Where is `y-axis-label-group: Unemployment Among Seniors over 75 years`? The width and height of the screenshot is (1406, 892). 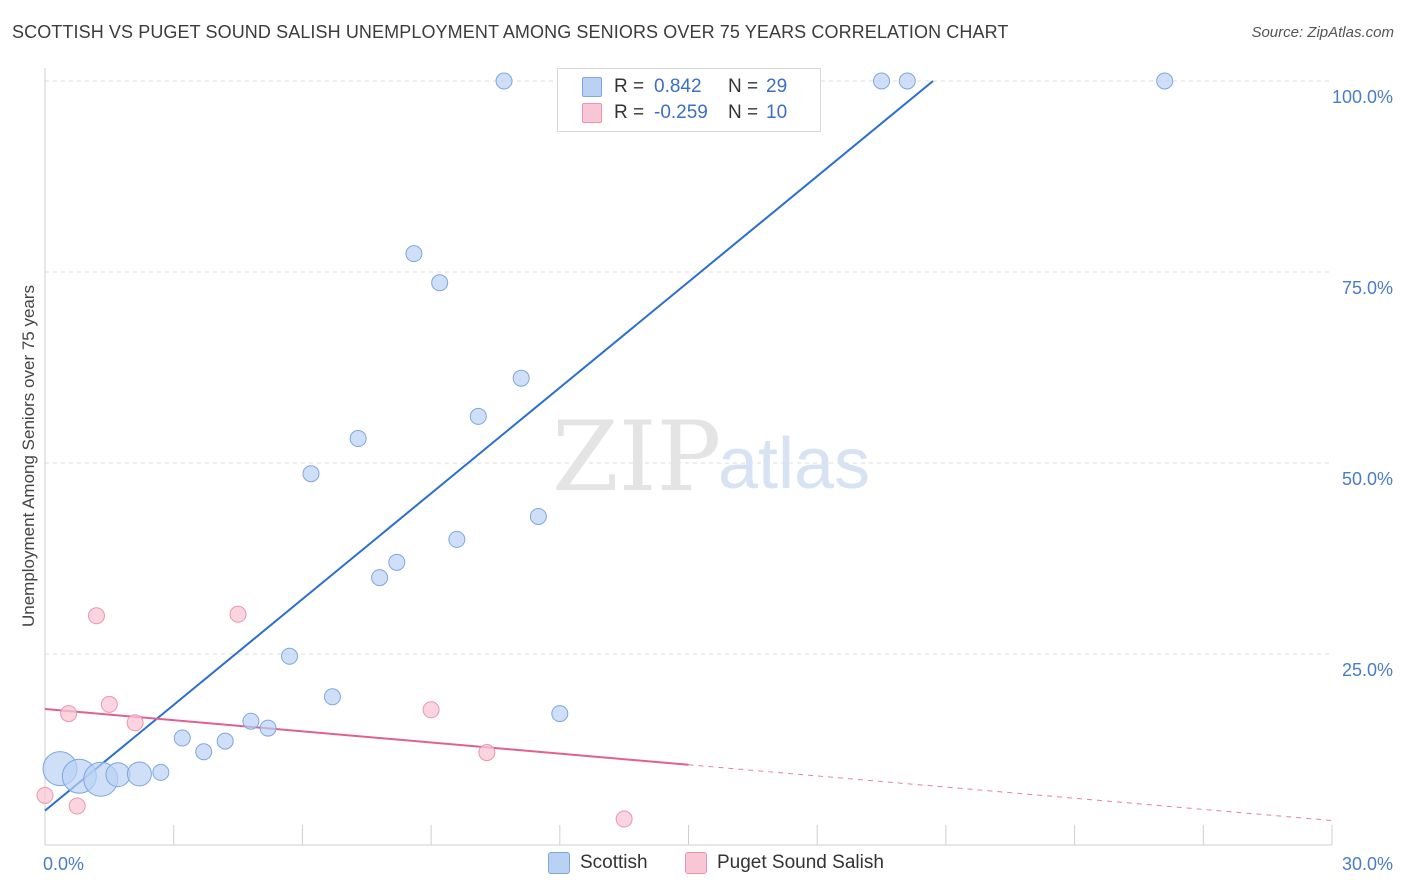 y-axis-label-group: Unemployment Among Seniors over 75 years is located at coordinates (28, 456).